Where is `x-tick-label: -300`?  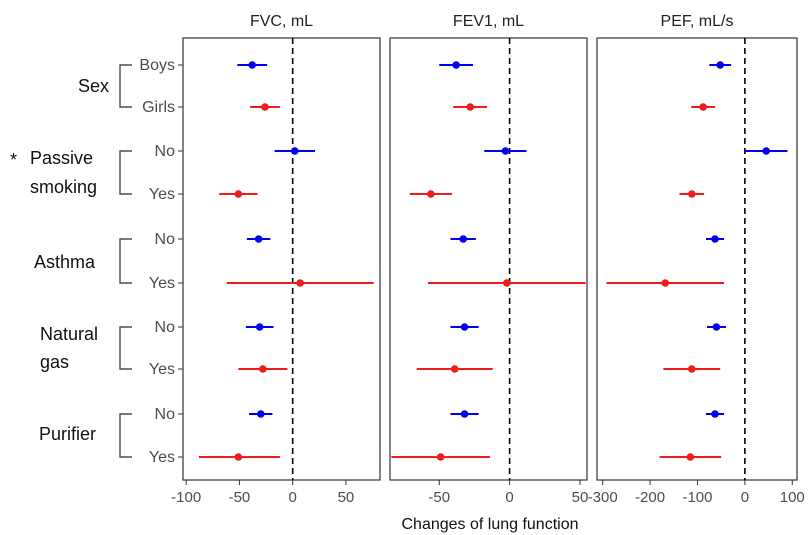
x-tick-label: -300 is located at coordinates (603, 497).